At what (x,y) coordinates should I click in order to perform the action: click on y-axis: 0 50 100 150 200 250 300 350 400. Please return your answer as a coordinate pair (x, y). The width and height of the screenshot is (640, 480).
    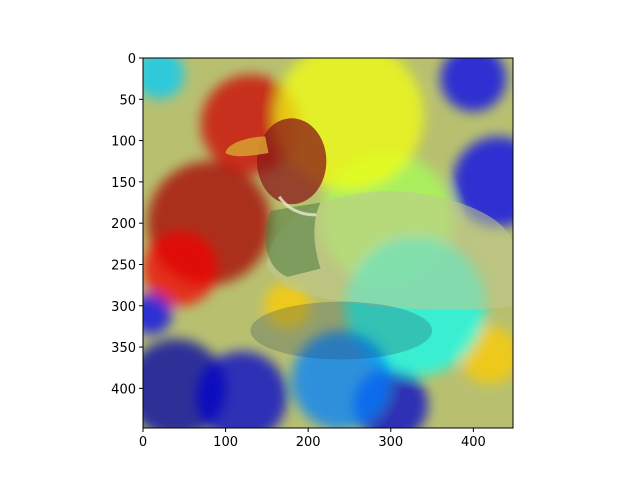
    Looking at the image, I should click on (127, 224).